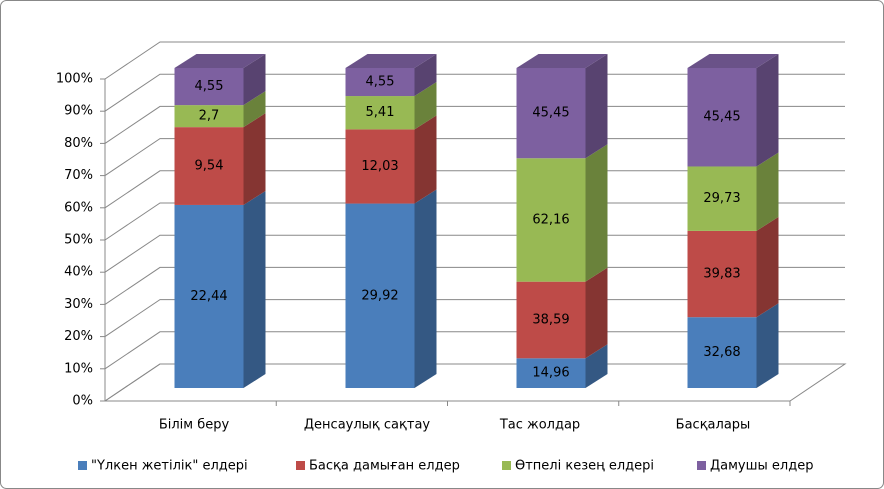 The image size is (884, 489). Describe the element at coordinates (584, 466) in the screenshot. I see `legend-label: Өтпелі кезең елдері` at that location.